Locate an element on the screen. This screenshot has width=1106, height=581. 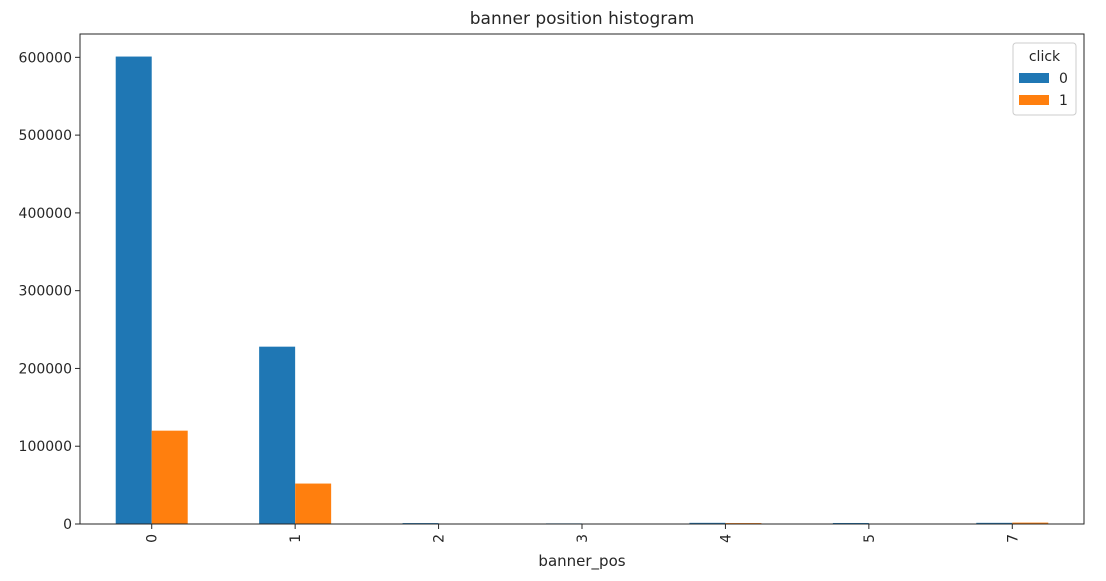
y-tick-label: 600000 is located at coordinates (45, 58).